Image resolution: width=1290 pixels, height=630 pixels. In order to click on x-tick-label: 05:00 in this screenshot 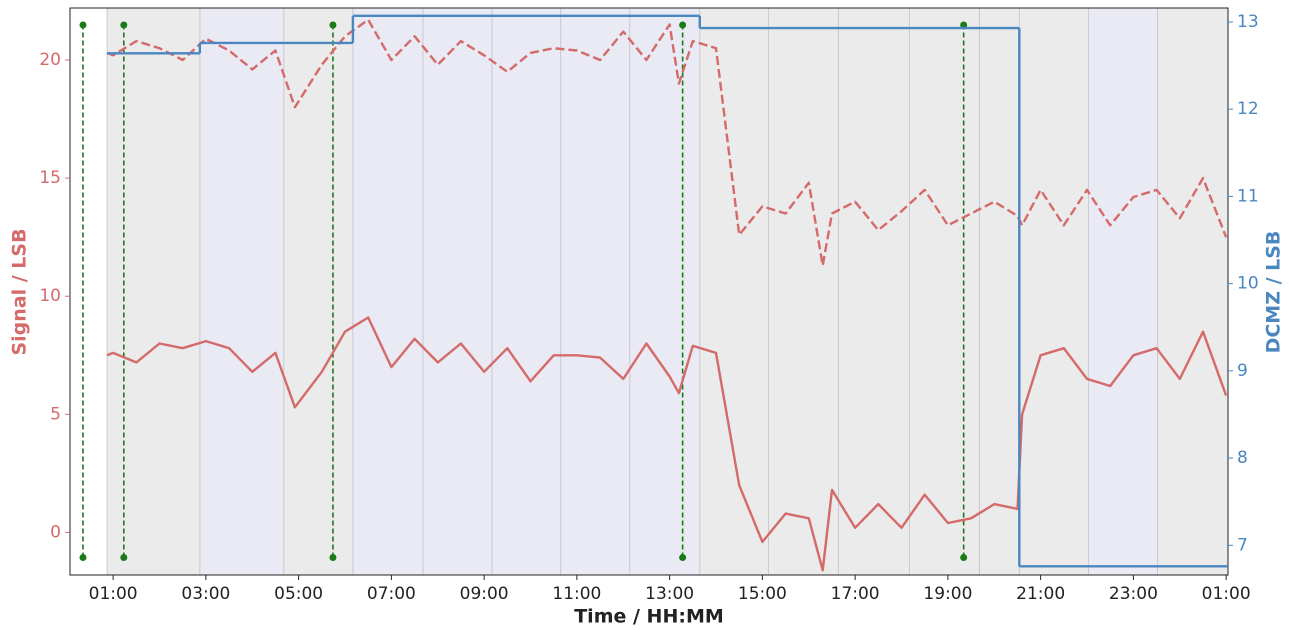, I will do `click(298, 594)`.